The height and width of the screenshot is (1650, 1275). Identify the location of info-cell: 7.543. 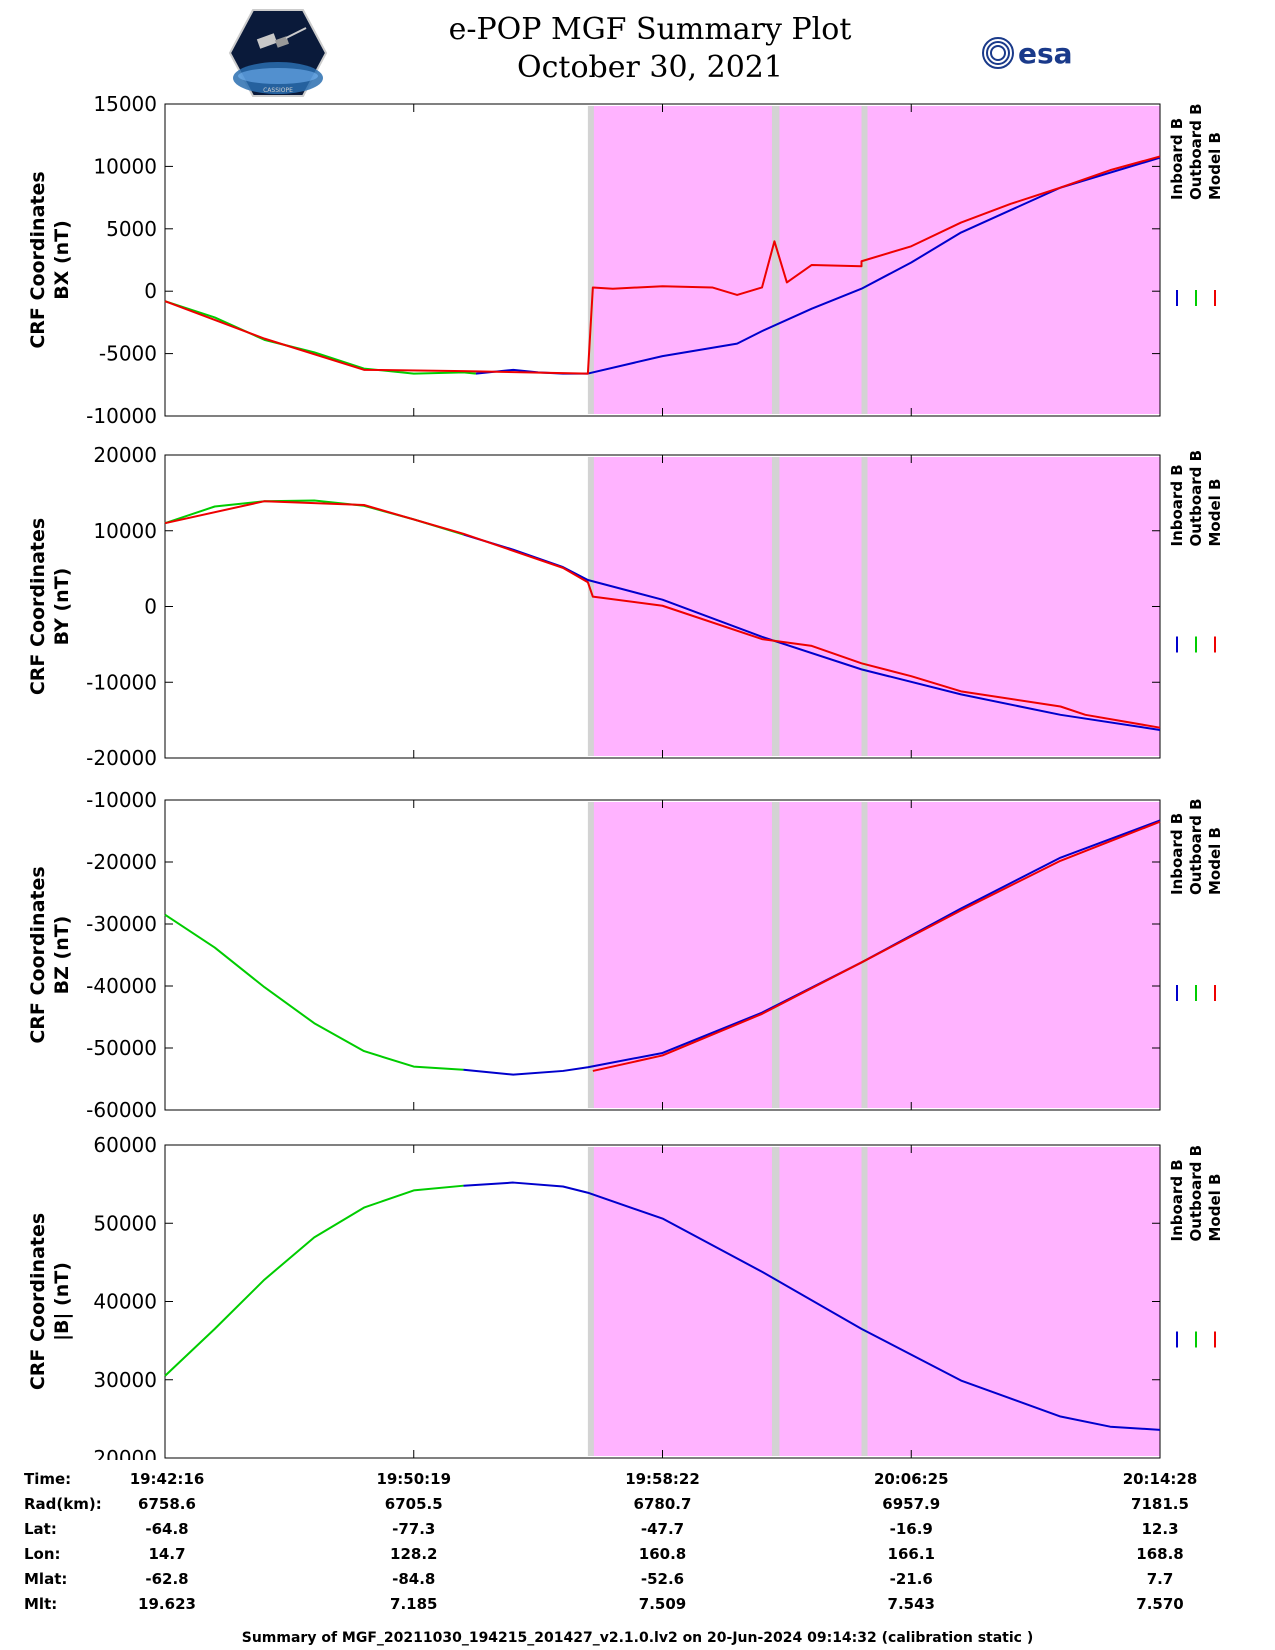
(911, 1604).